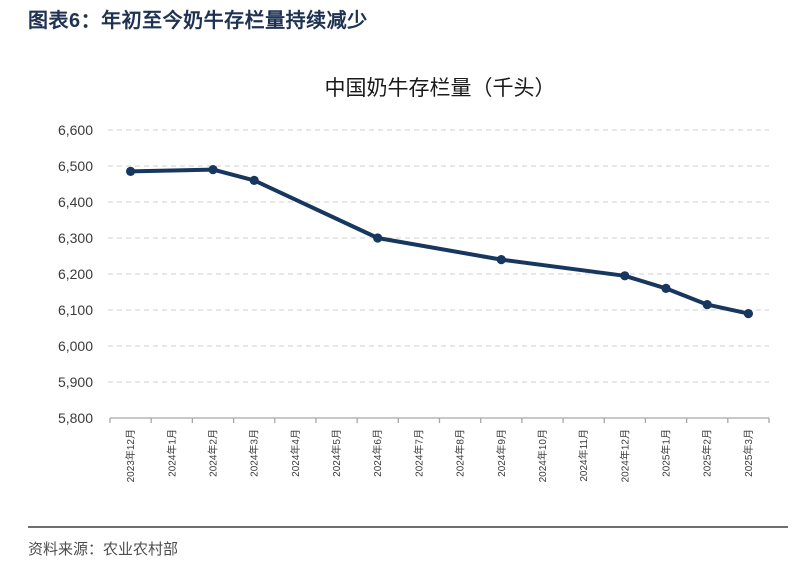  What do you see at coordinates (75, 238) in the screenshot?
I see `y-tick-label: 6,300` at bounding box center [75, 238].